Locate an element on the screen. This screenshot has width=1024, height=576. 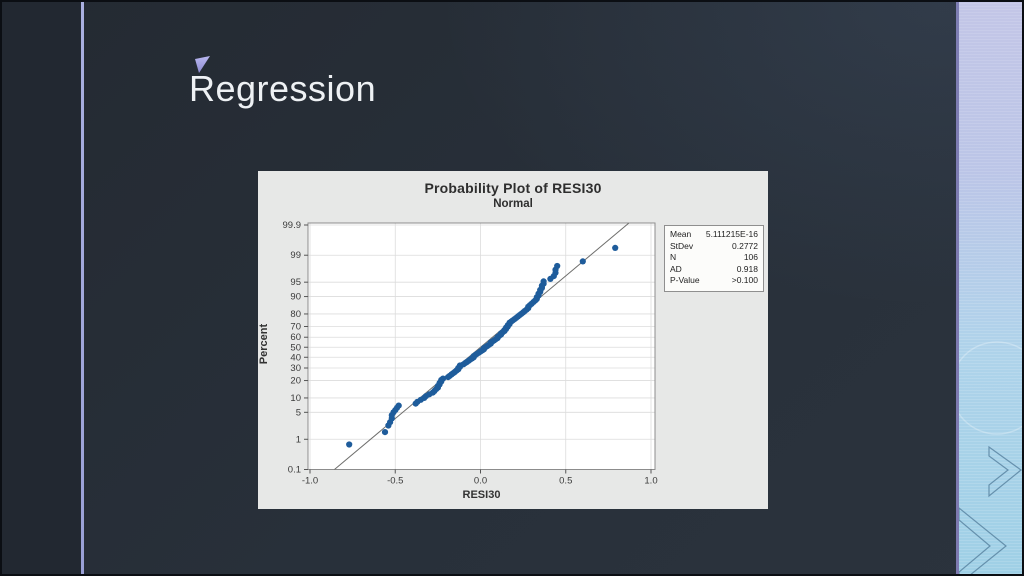
stats-row: P-Value >0.100 is located at coordinates (714, 281).